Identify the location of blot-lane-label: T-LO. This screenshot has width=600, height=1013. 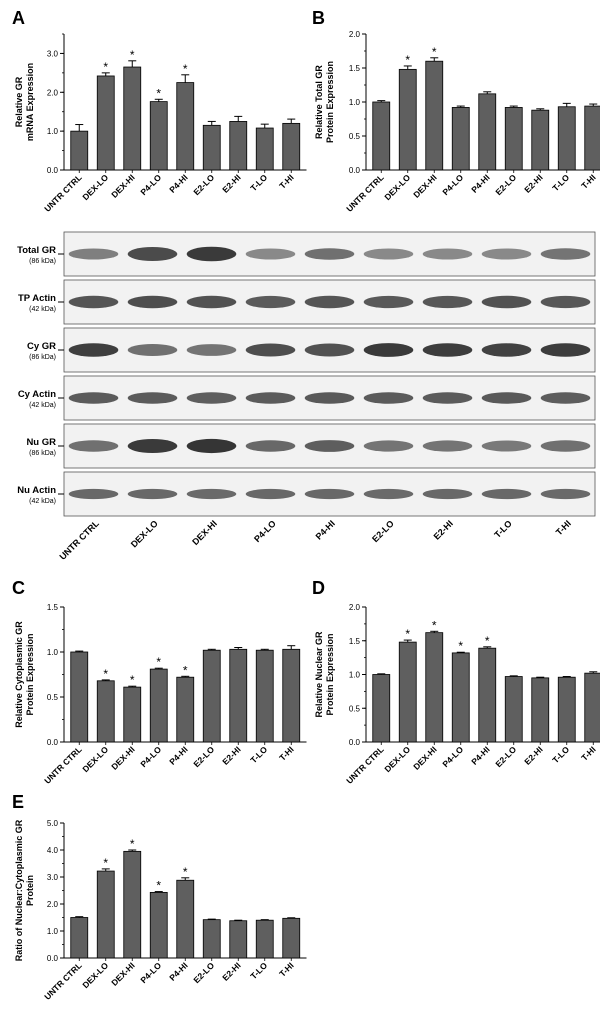
(503, 529).